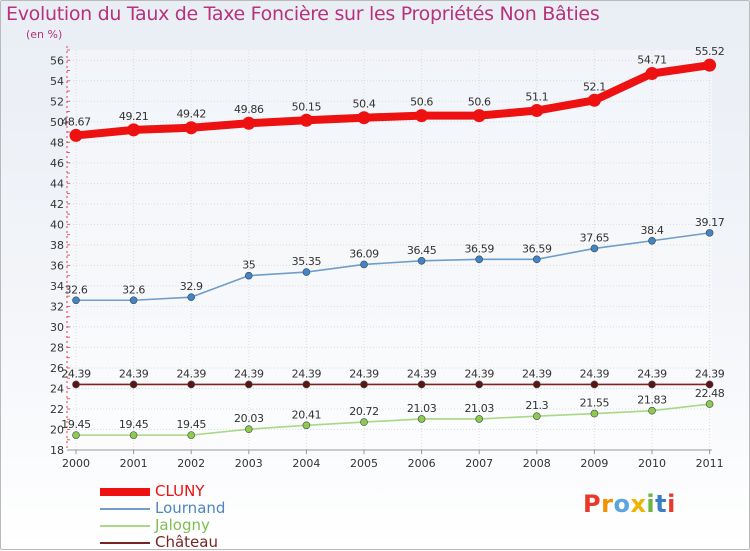 The height and width of the screenshot is (551, 750). Describe the element at coordinates (191, 114) in the screenshot. I see `data-label-cluny: 49.42` at that location.